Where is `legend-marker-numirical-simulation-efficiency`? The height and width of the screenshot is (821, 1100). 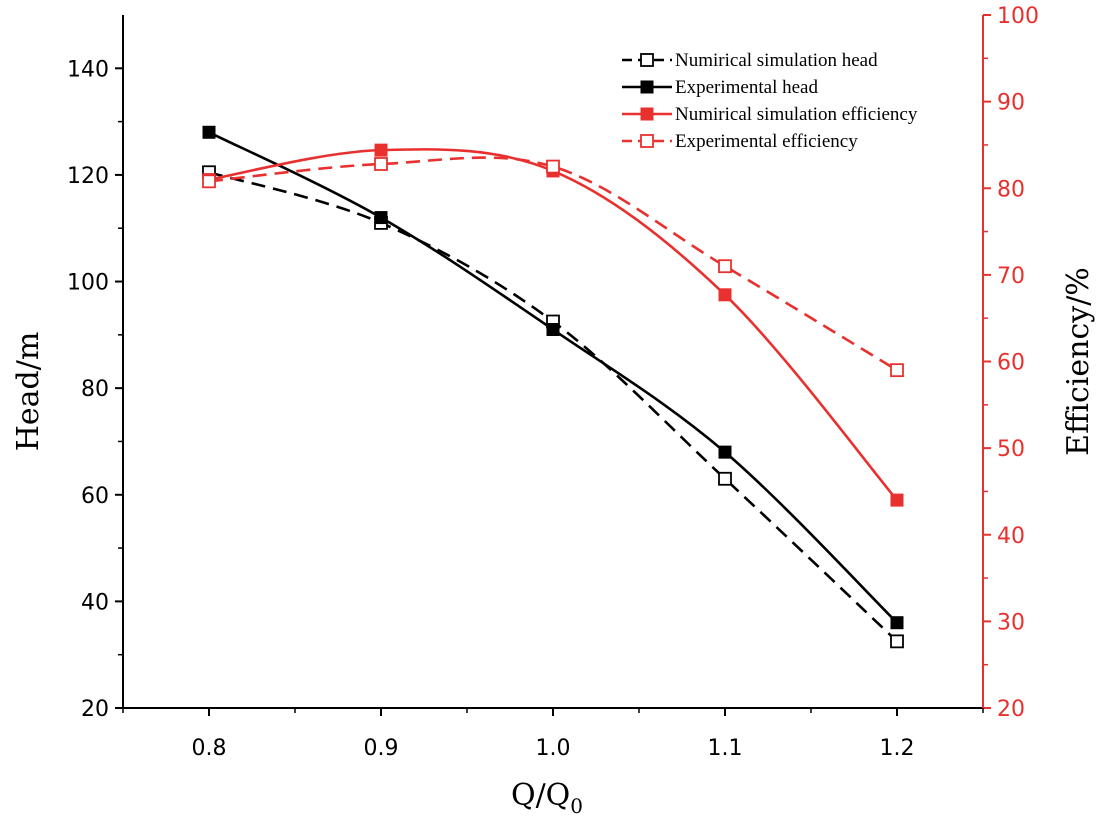
legend-marker-numirical-simulation-efficiency is located at coordinates (647, 114).